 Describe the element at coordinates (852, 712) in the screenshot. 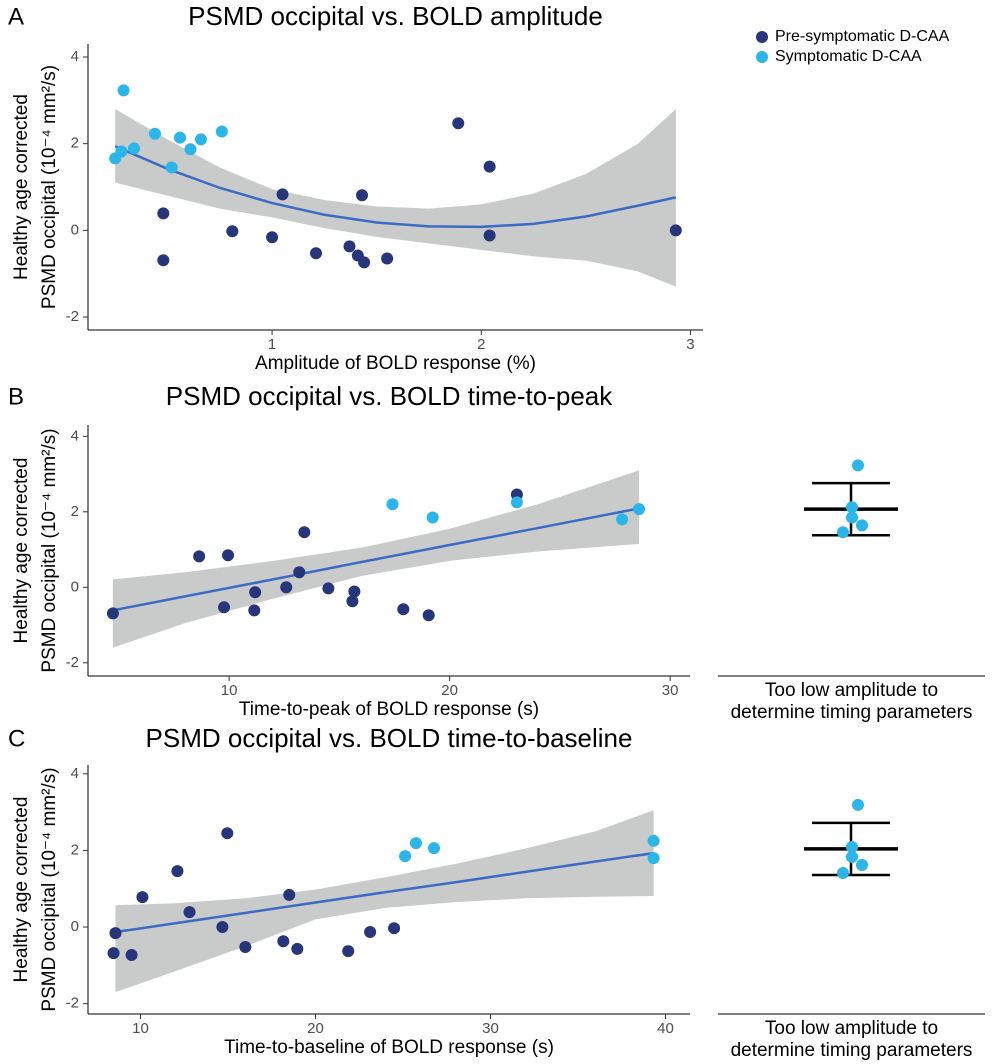

I see `x-axis-label: determine timing parameters` at that location.